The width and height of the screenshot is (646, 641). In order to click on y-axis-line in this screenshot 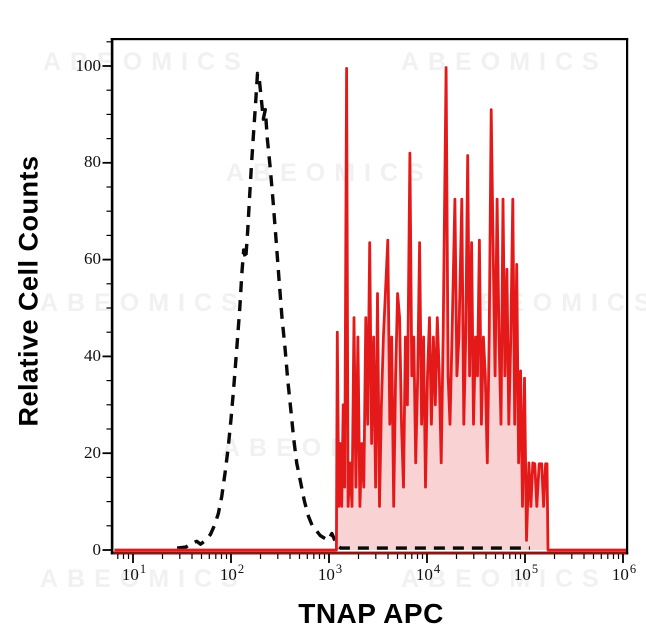, I will do `click(112, 296)`.